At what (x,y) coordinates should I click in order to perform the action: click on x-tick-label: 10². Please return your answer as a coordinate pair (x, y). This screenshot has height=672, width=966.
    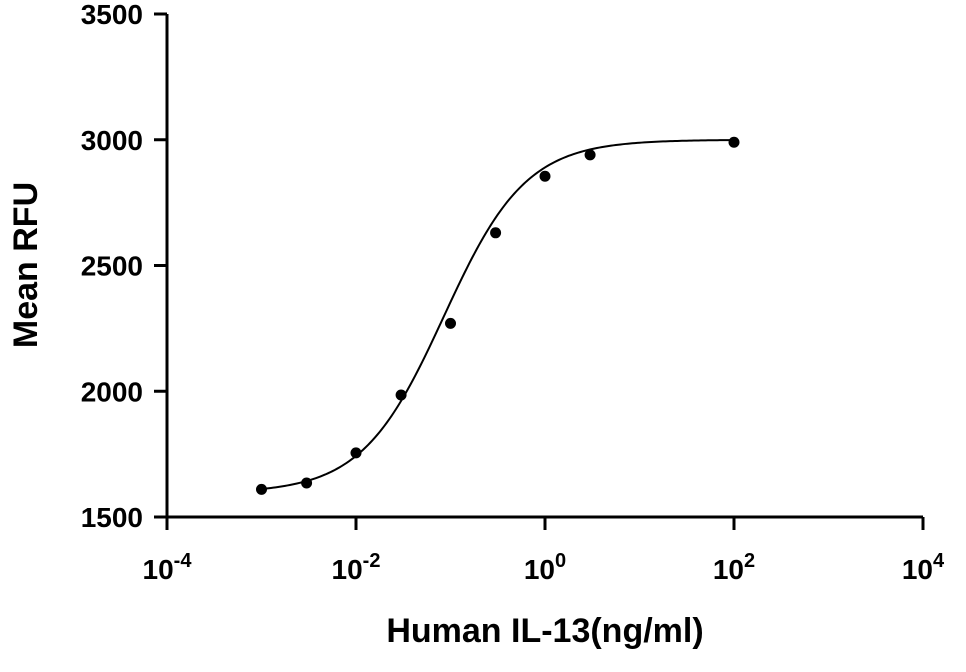
    Looking at the image, I should click on (734, 567).